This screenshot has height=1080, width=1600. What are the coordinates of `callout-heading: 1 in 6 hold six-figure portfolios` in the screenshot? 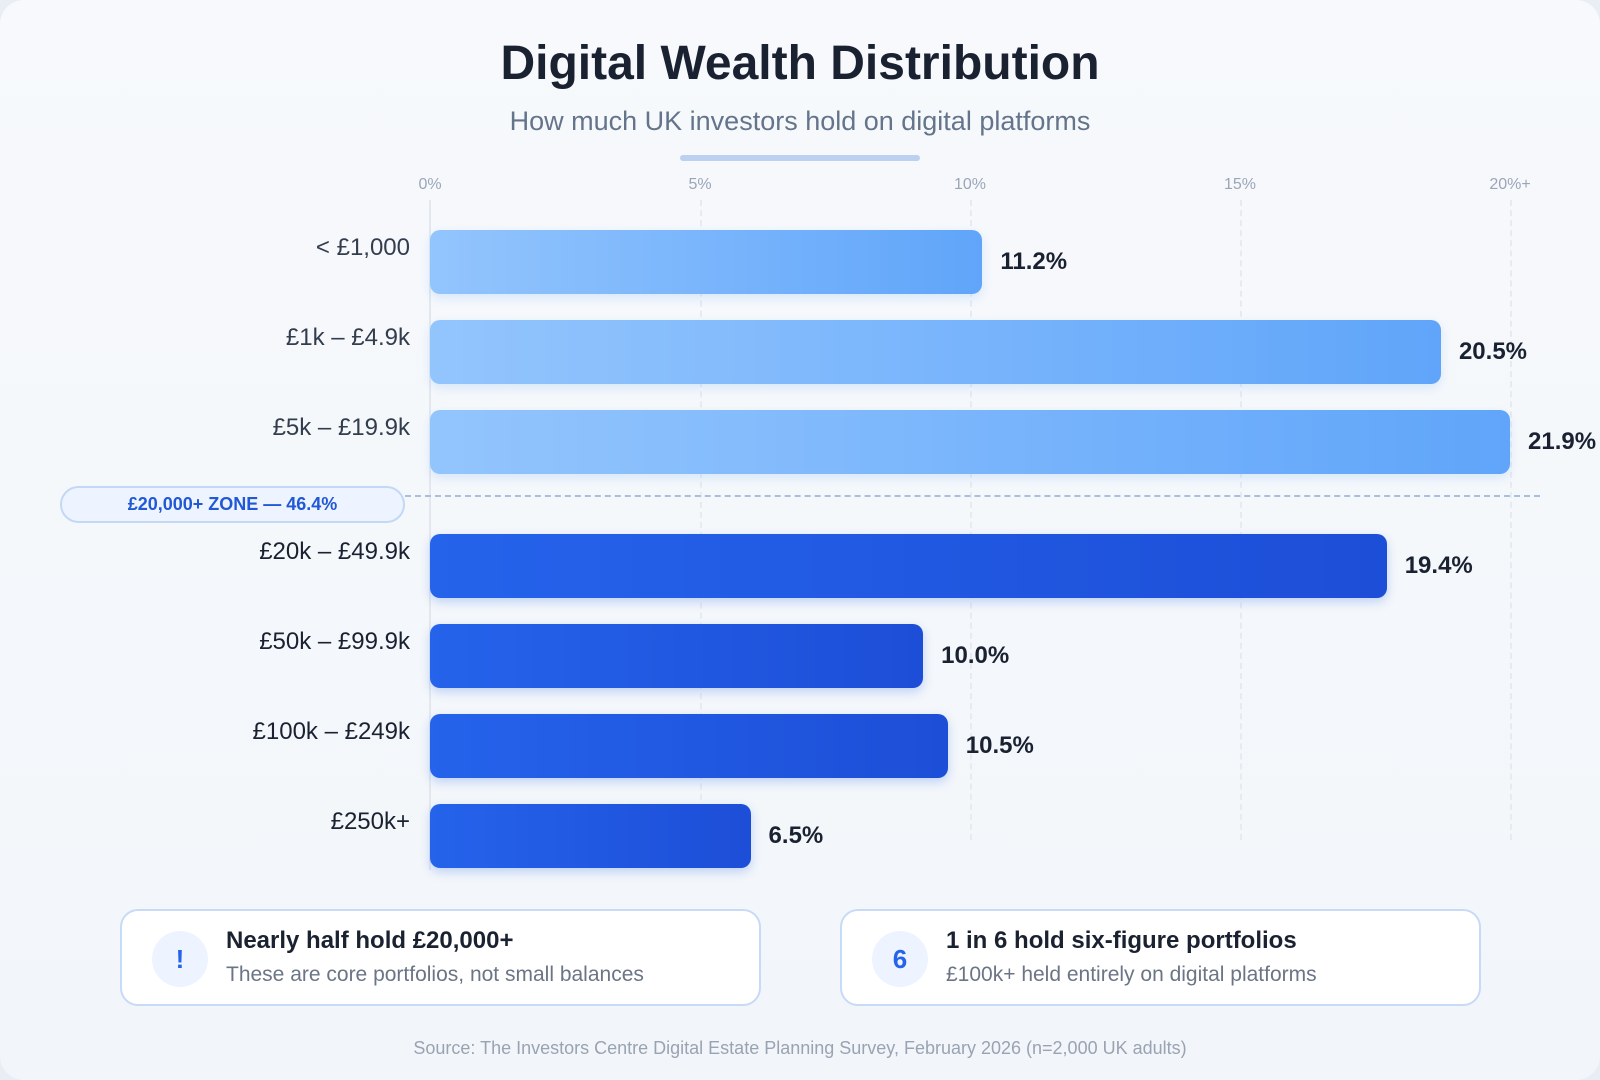 It's located at (1121, 940).